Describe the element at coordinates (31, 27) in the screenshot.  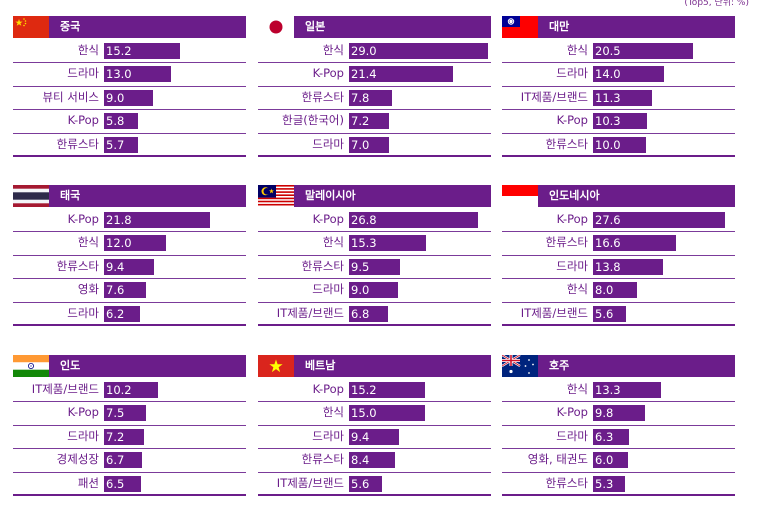
I see `china-flag-icon` at that location.